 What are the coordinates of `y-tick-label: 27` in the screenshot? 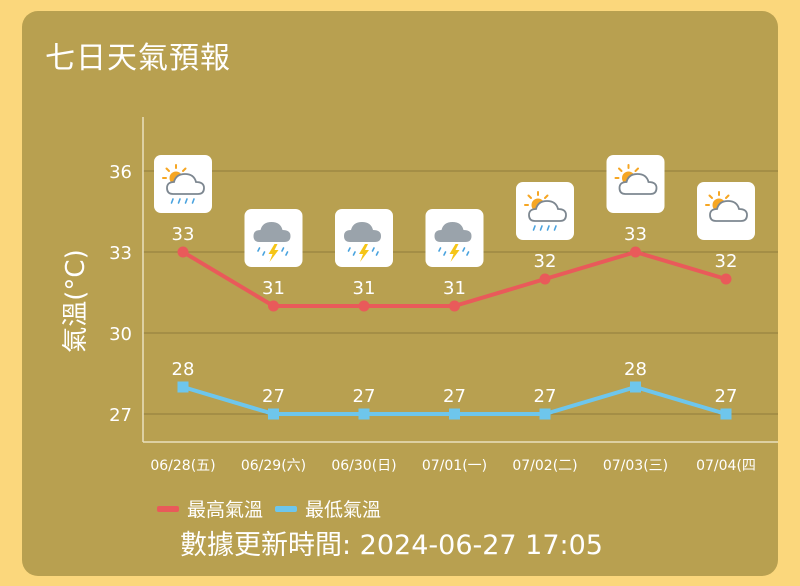 It's located at (120, 415).